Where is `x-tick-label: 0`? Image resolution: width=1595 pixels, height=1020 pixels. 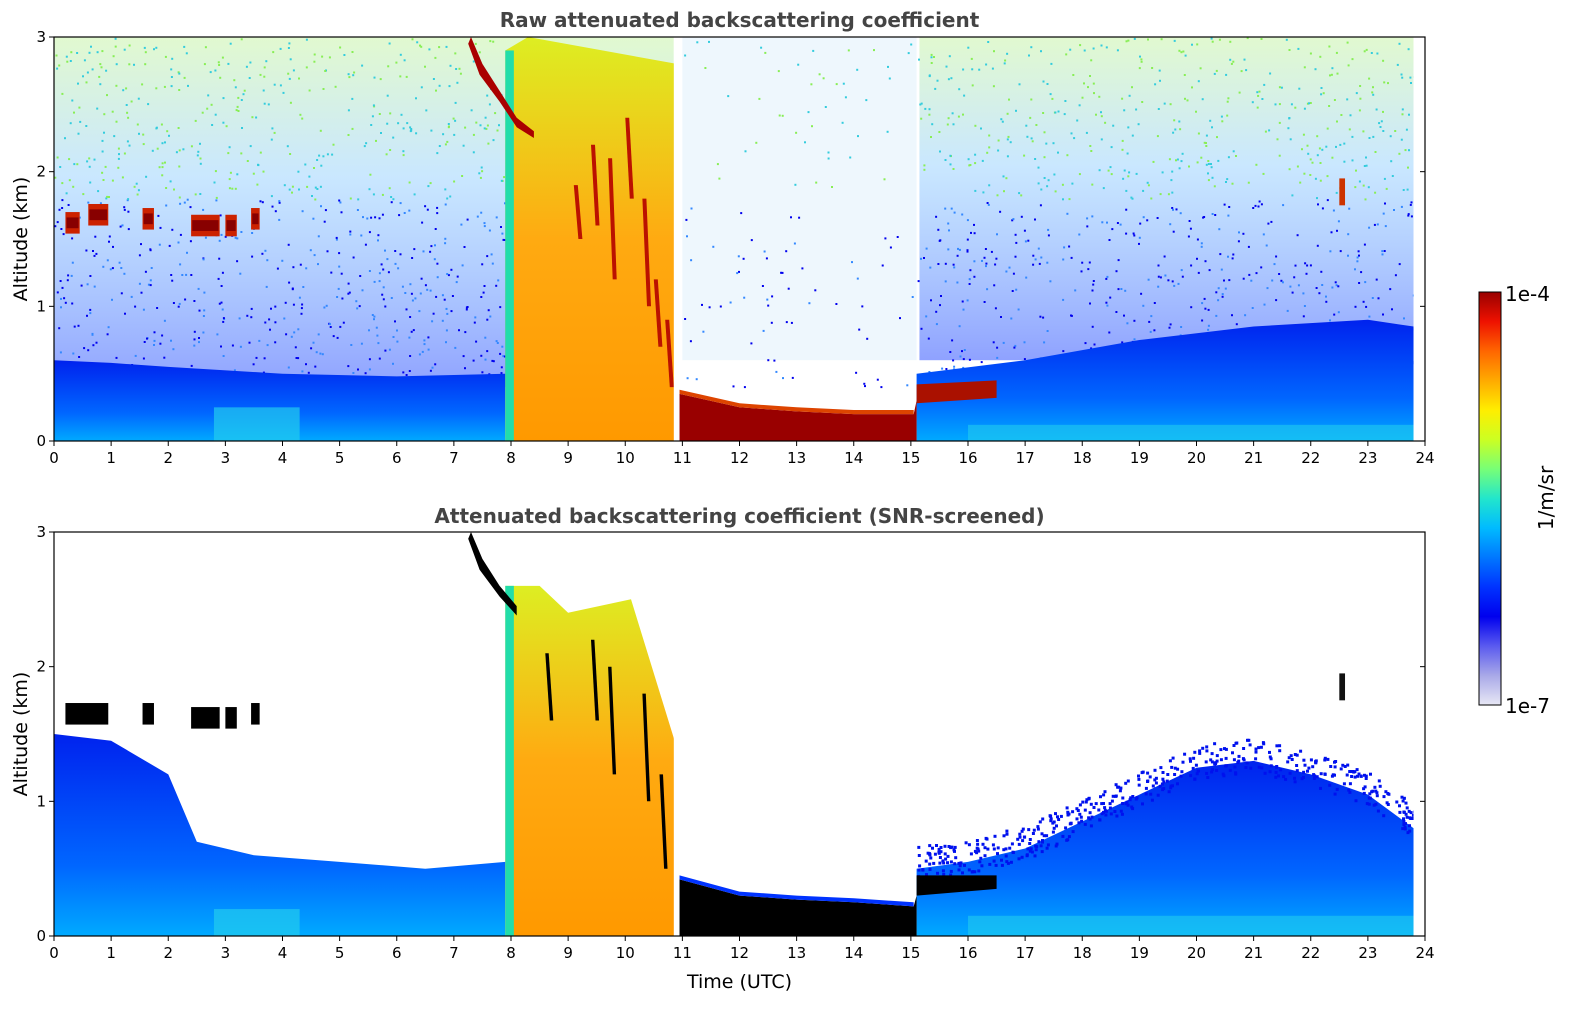 x-tick-label: 0 is located at coordinates (54, 953).